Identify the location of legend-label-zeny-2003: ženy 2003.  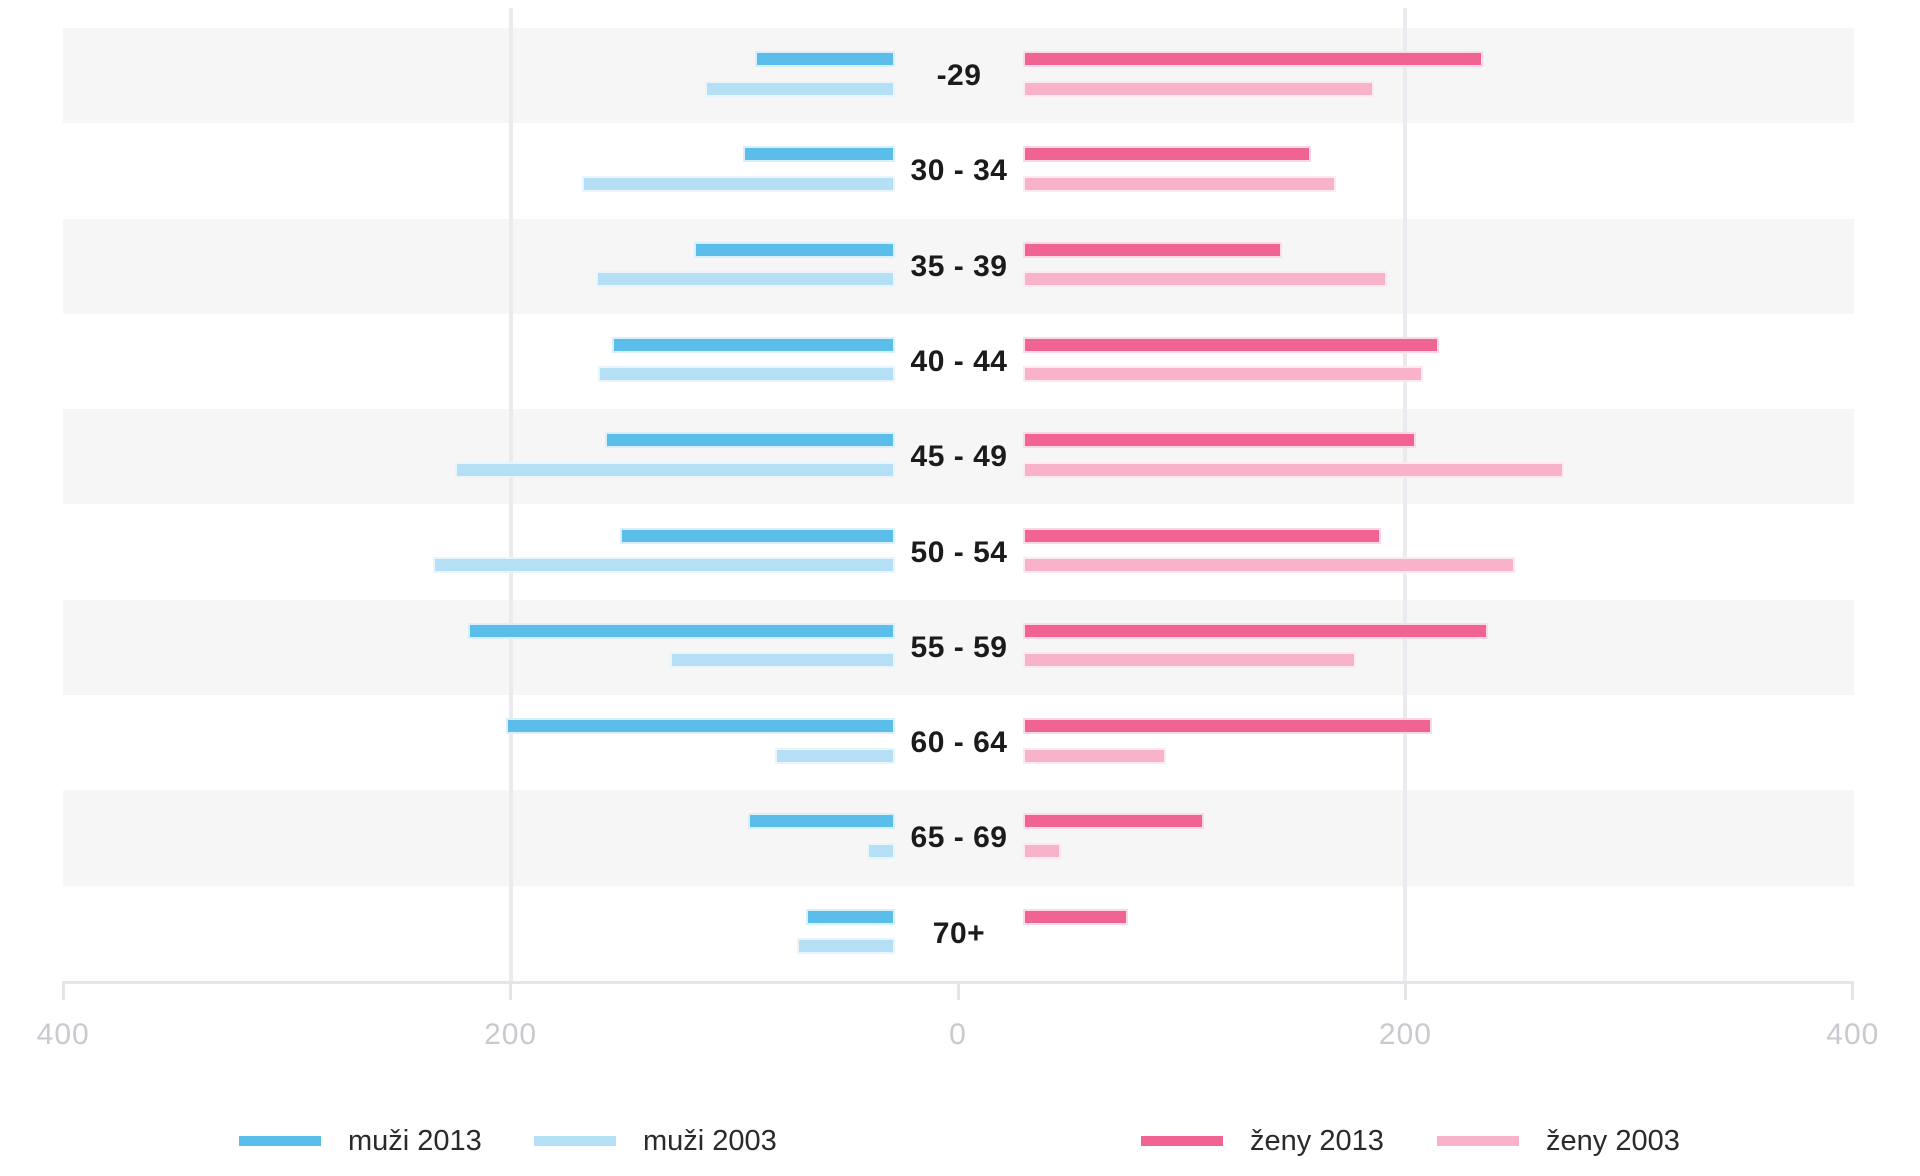
(1613, 1140).